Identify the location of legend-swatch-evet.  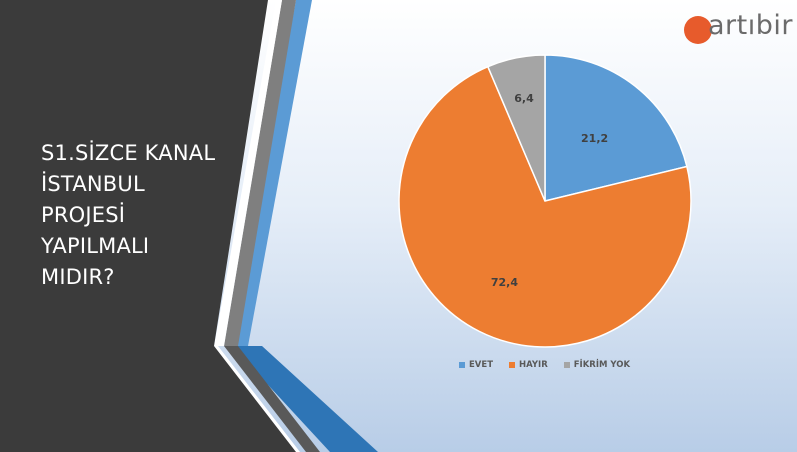
(462, 365).